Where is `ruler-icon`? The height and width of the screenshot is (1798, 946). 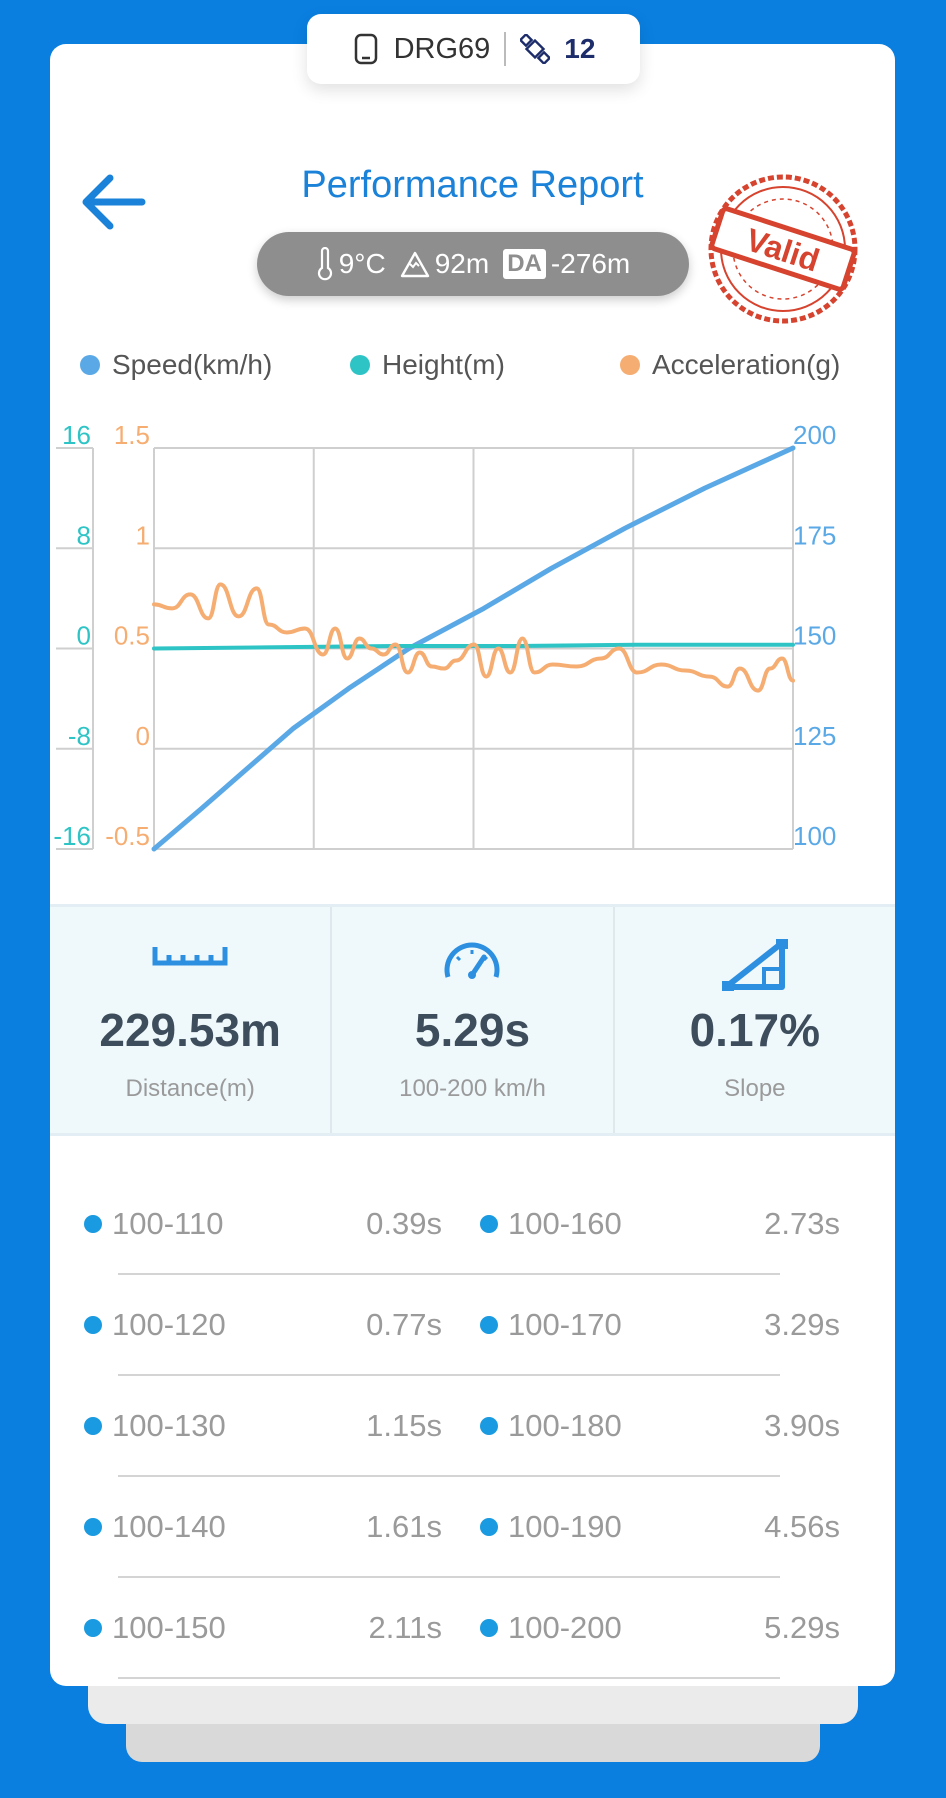 ruler-icon is located at coordinates (190, 956).